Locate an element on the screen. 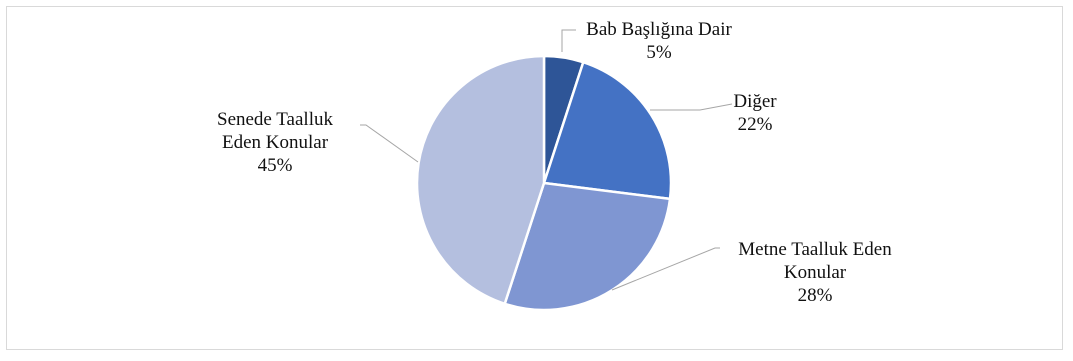 This screenshot has height=361, width=1073. data-label-senede-taalluk-eden-konular: Senede Taalluk Eden Konular 45% is located at coordinates (275, 142).